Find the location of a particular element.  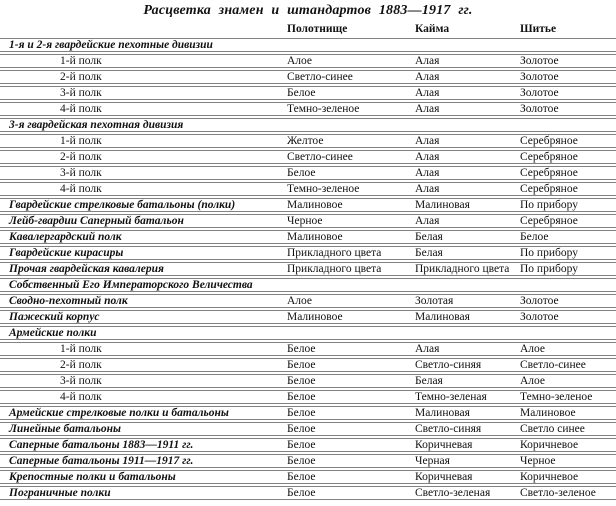

table-row: 1-й полк Алое Алая Золотое is located at coordinates (308, 61).